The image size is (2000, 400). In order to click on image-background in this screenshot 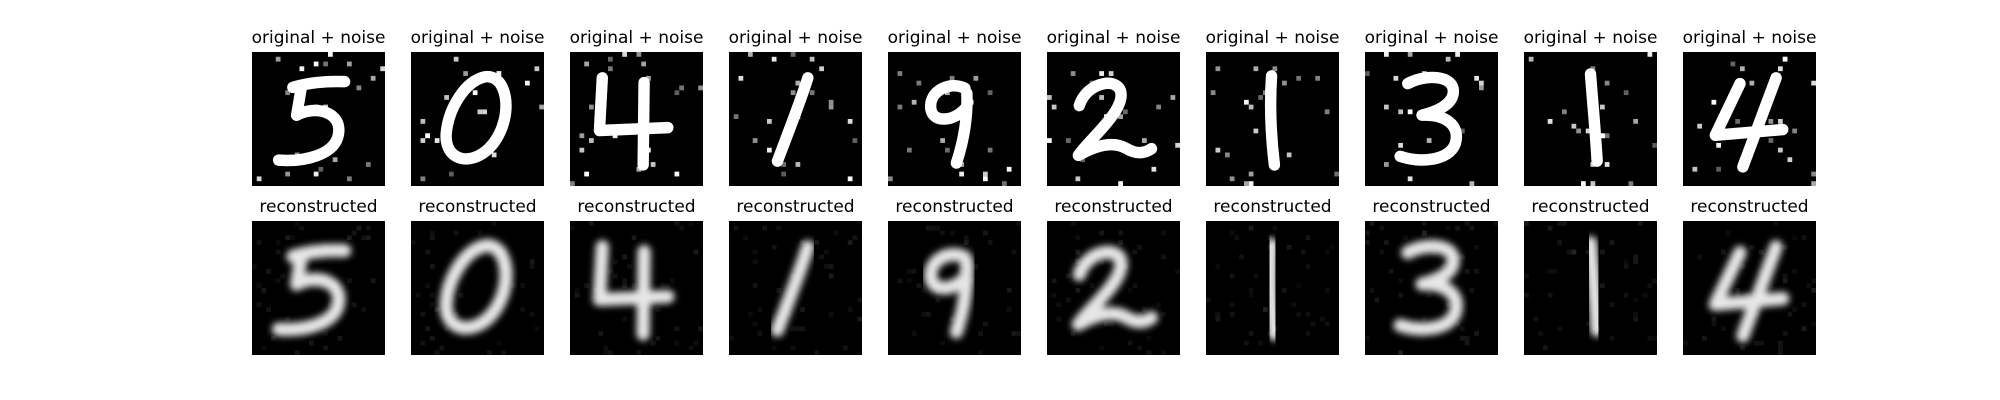, I will do `click(636, 288)`.